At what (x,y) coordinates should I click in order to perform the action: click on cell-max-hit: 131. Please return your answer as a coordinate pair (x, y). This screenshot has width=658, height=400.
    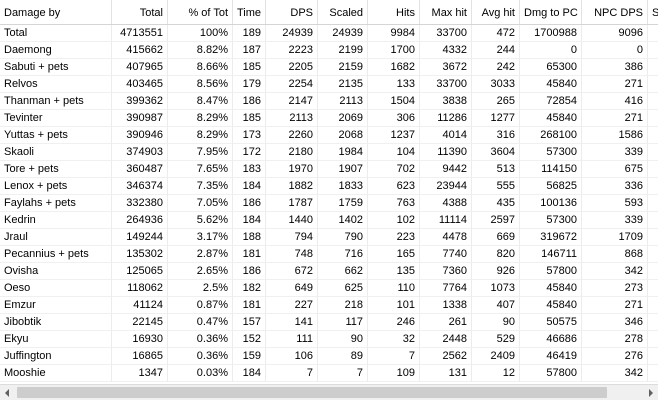
    Looking at the image, I should click on (446, 373).